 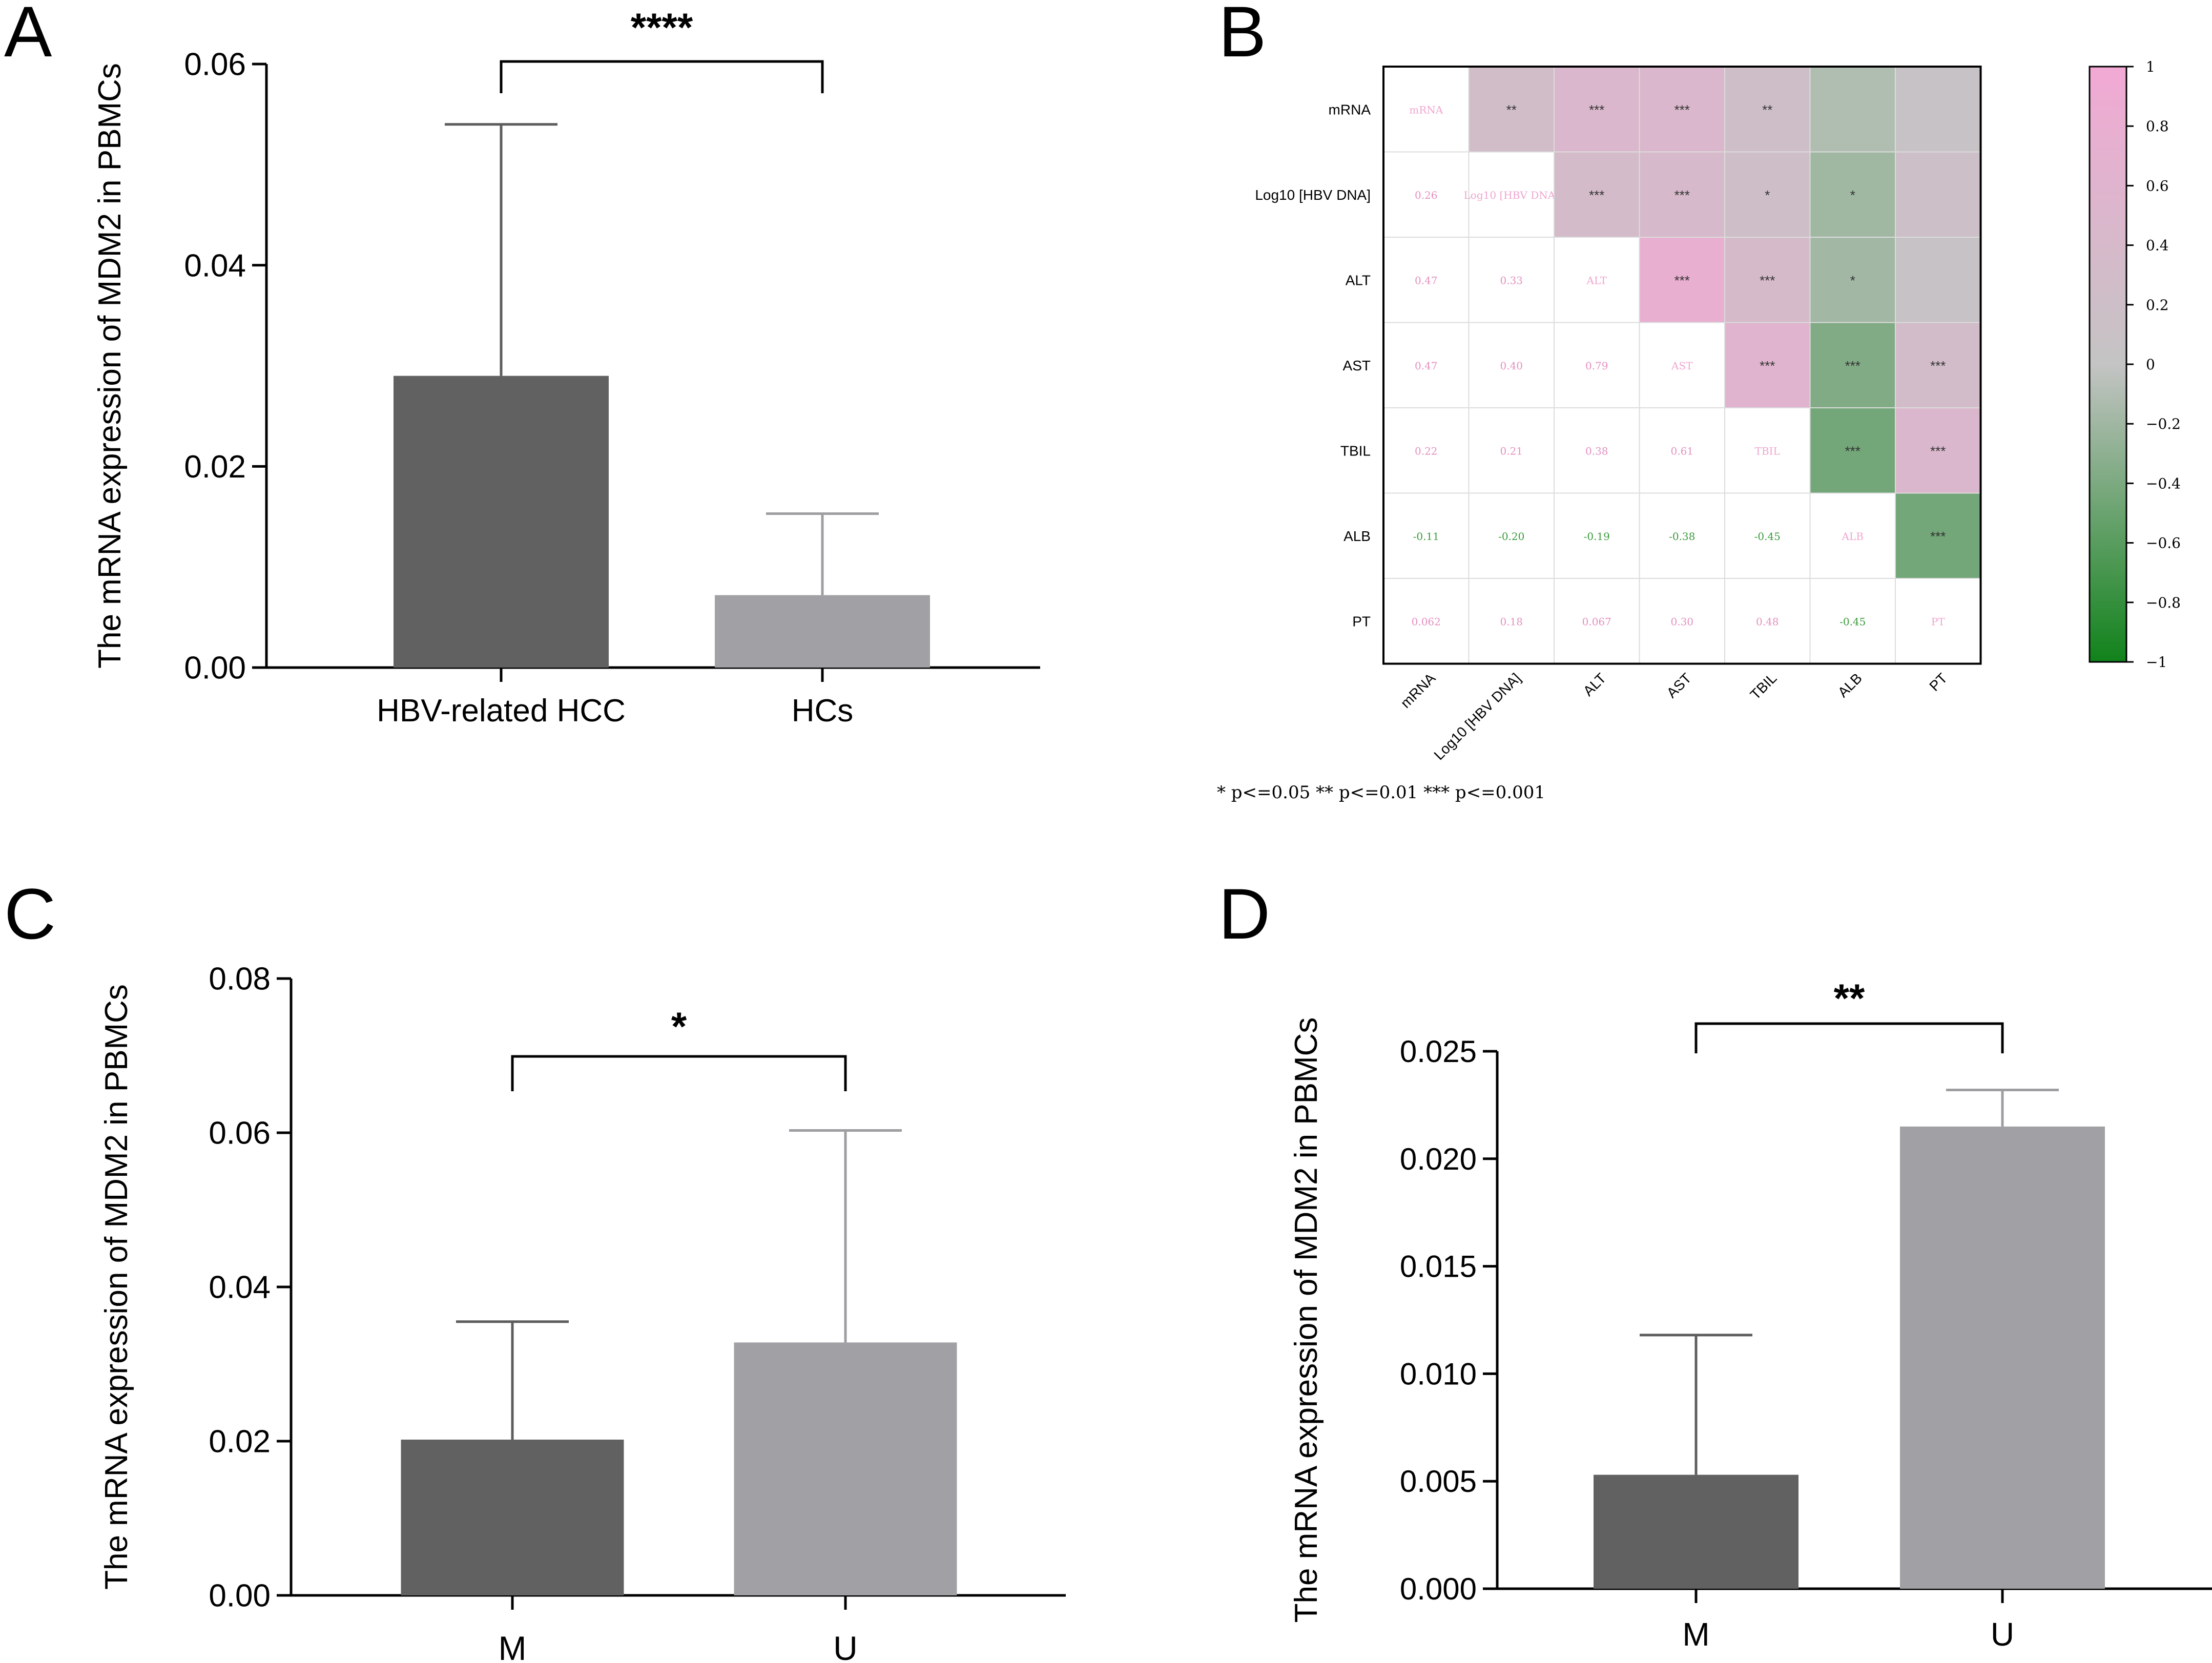 I want to click on x-category-label: U, so click(x=845, y=1646).